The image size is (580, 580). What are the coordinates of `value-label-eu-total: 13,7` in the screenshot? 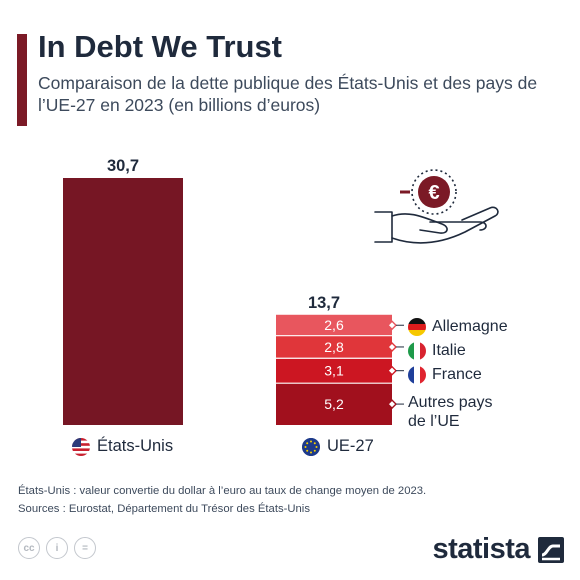 It's located at (324, 303).